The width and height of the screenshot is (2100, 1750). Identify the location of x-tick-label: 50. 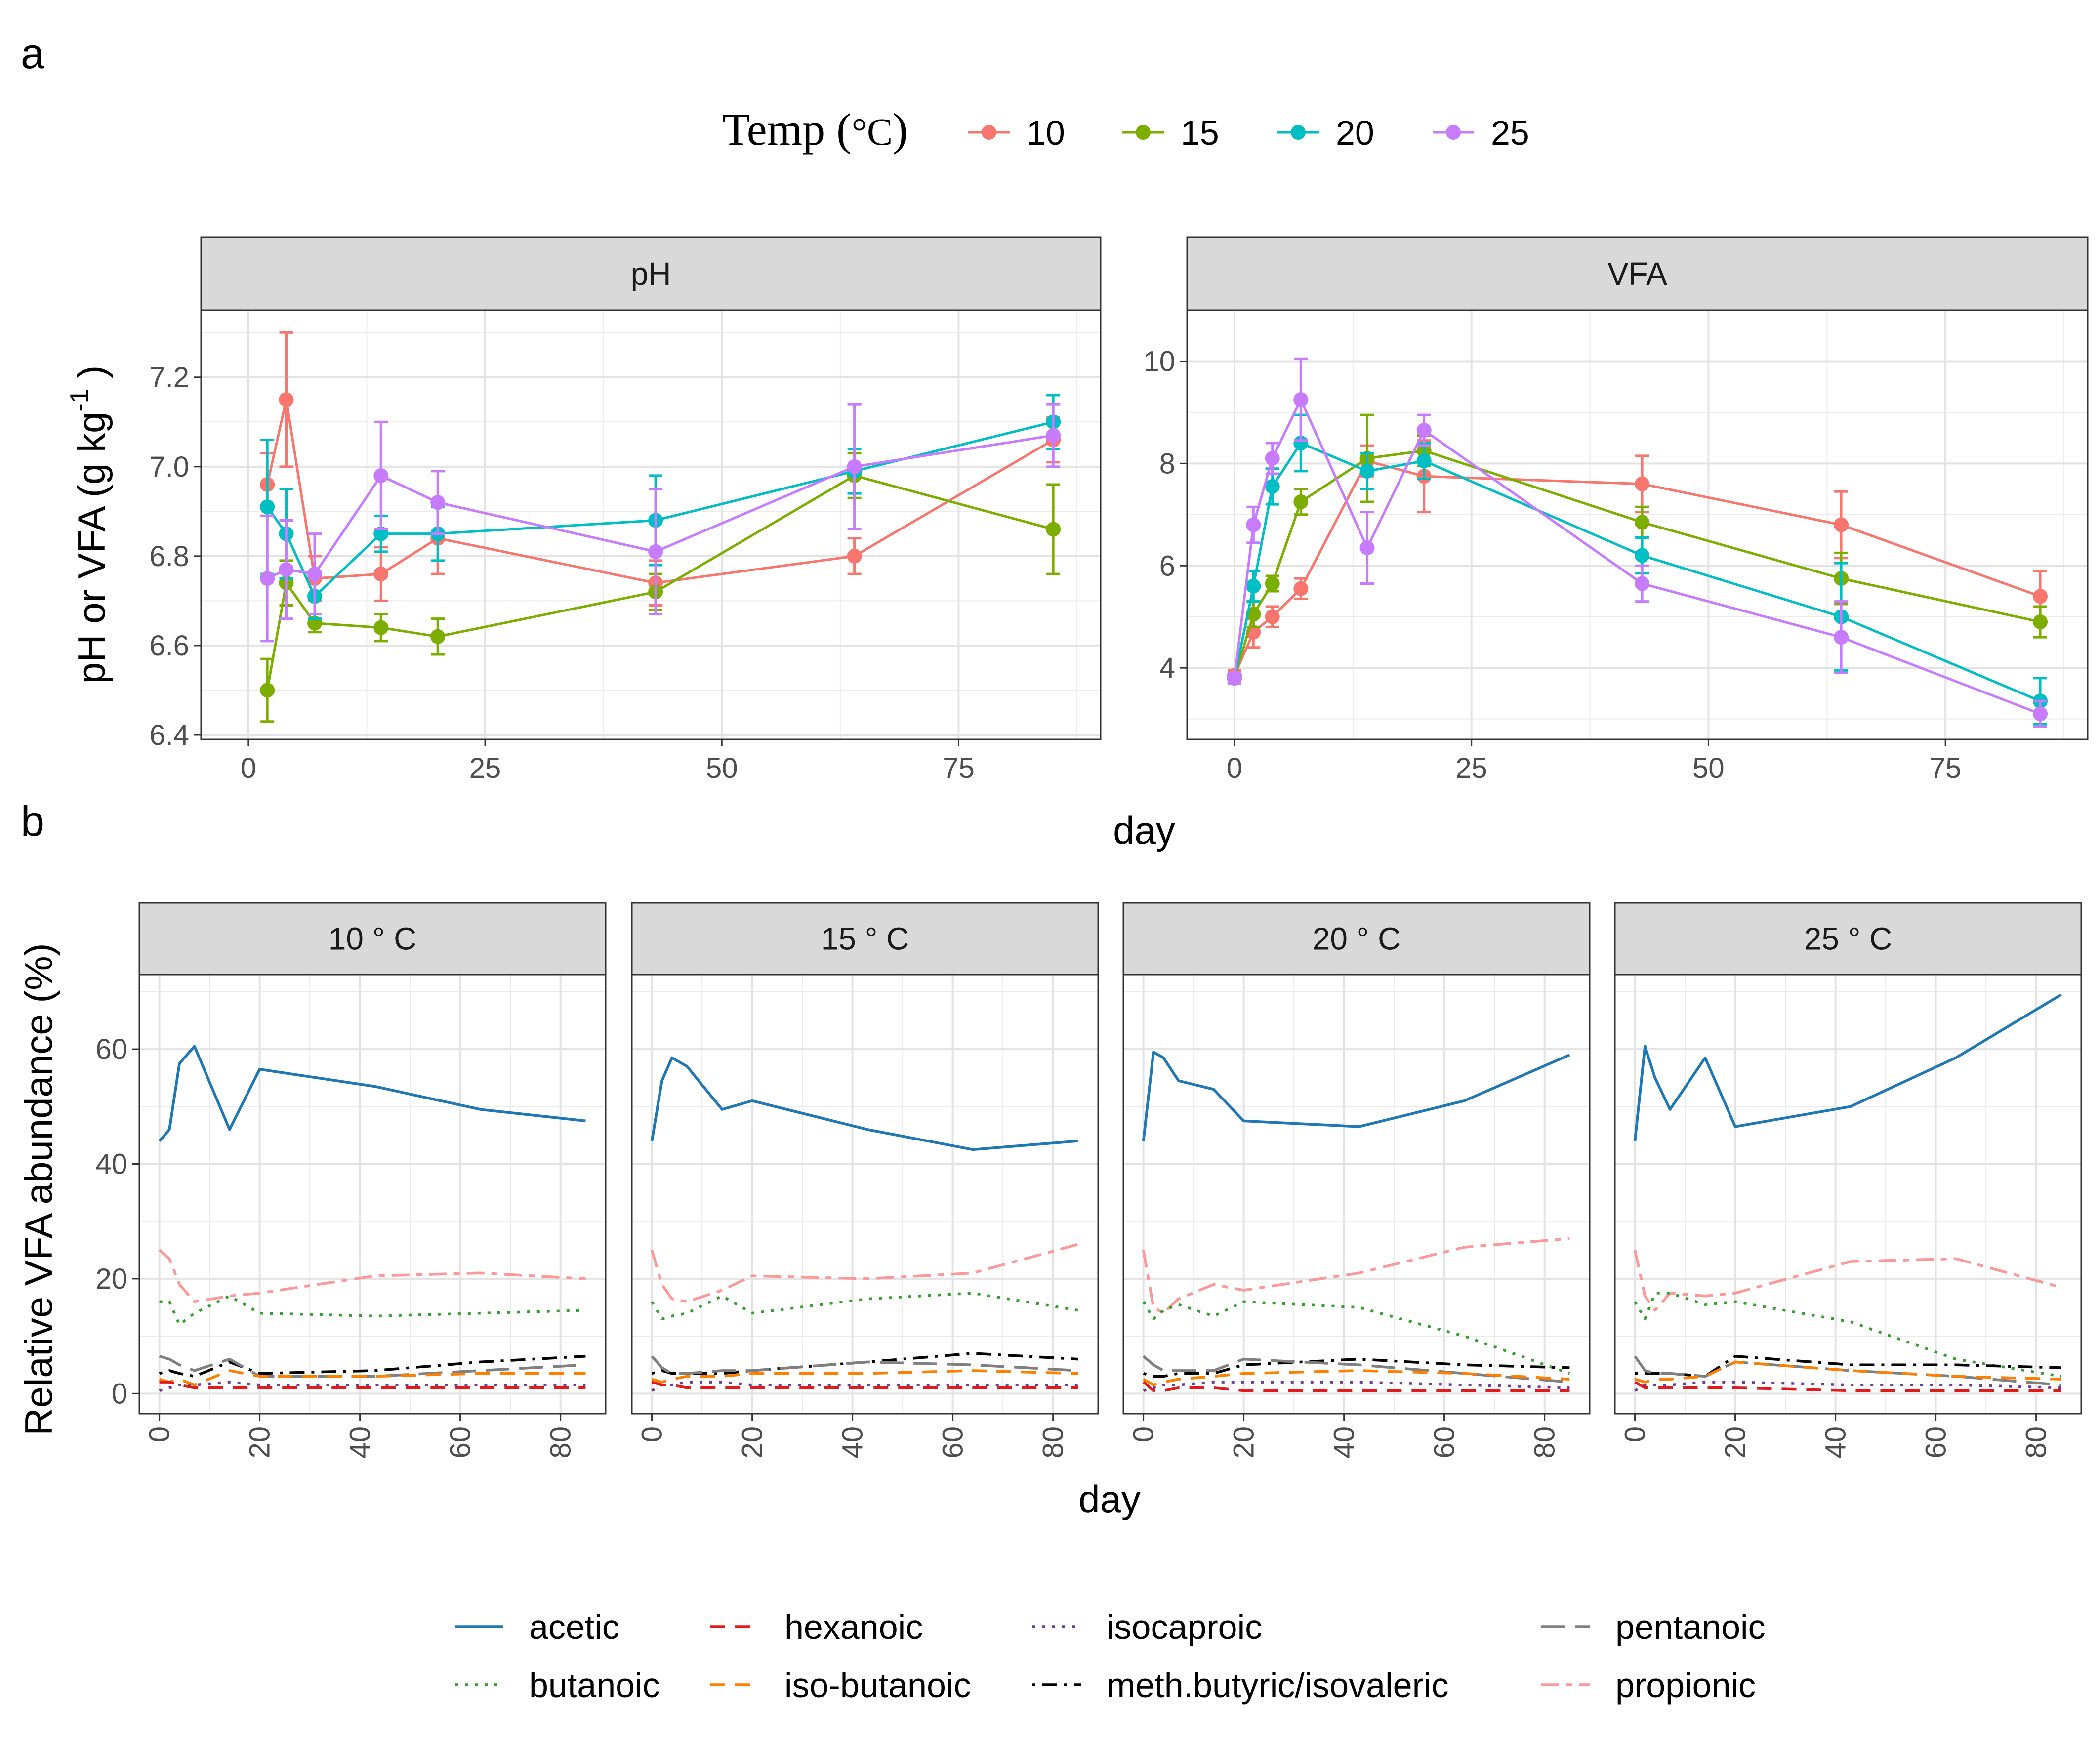
(722, 768).